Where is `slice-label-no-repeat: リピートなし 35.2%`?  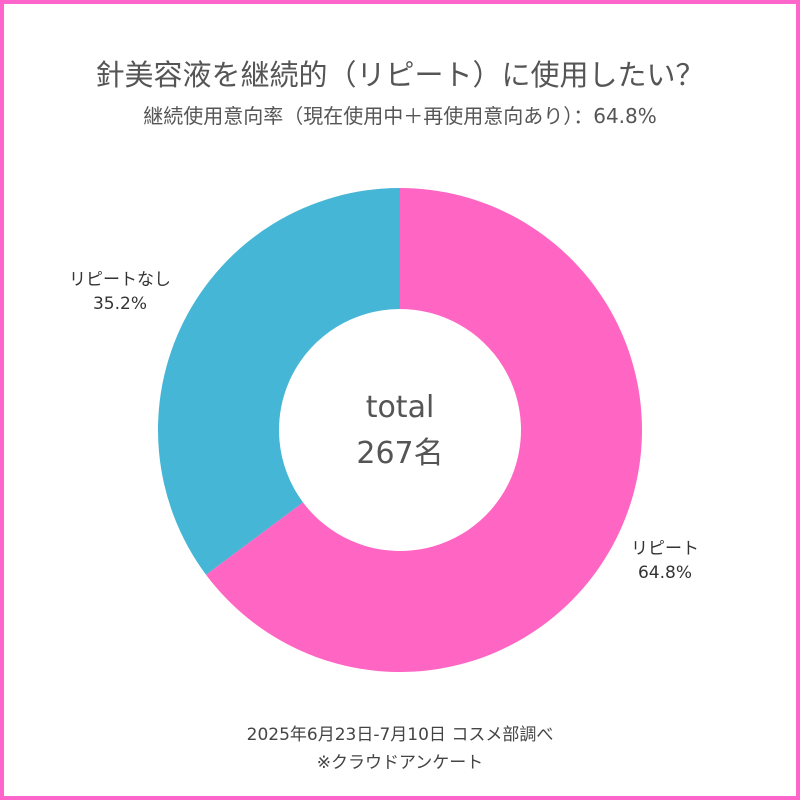 slice-label-no-repeat: リピートなし 35.2% is located at coordinates (120, 292).